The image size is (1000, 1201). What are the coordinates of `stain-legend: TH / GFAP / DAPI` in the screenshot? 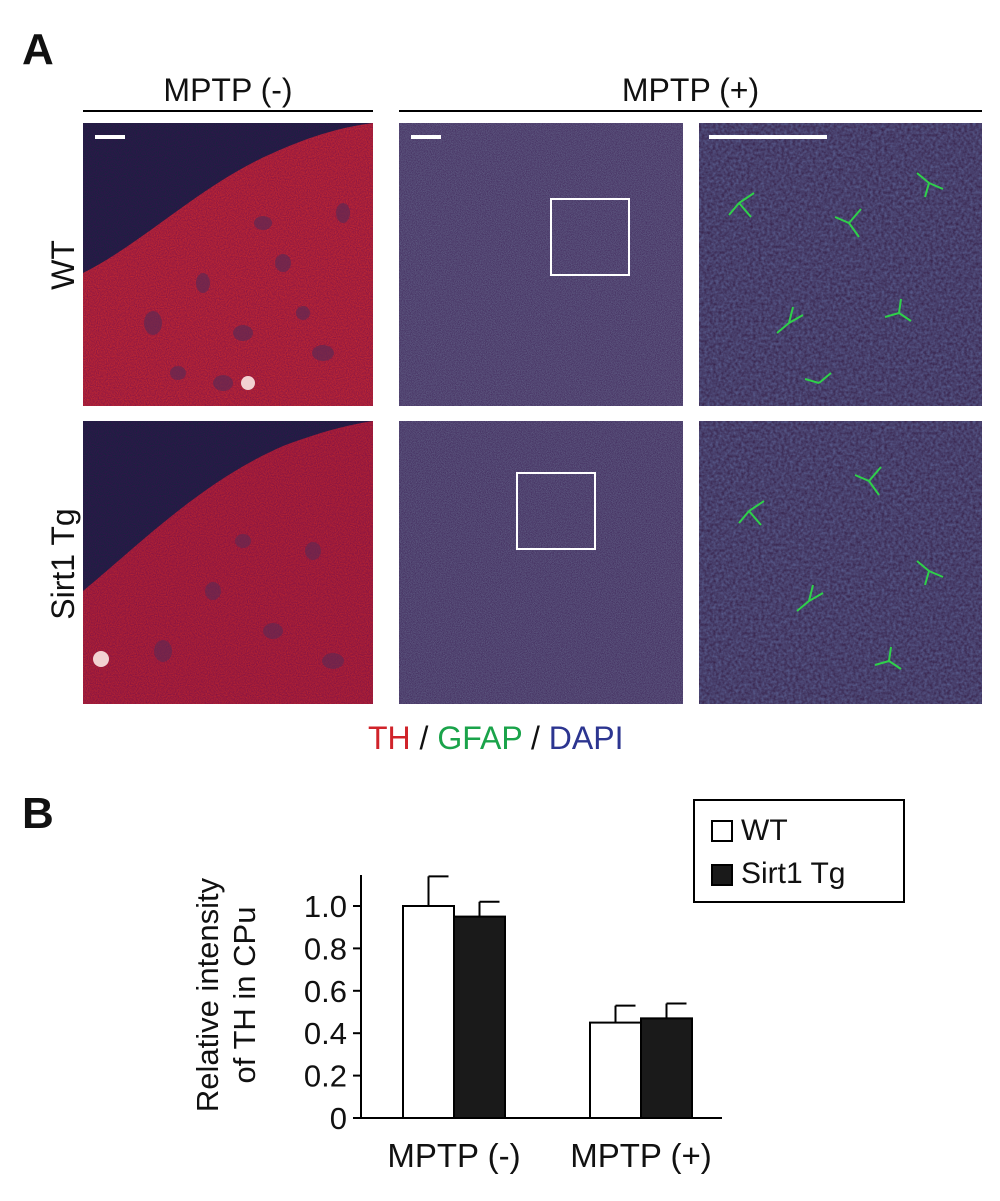 It's located at (495, 738).